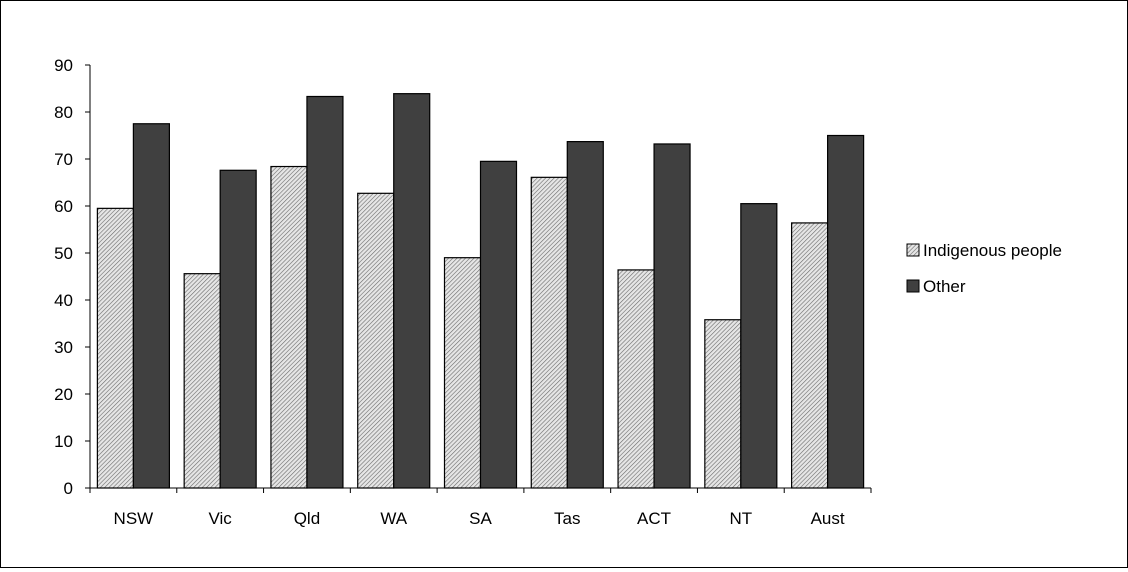  What do you see at coordinates (480, 507) in the screenshot?
I see `x-axis: NSW Vic Qld WA SA Tas ACT NT Aust` at bounding box center [480, 507].